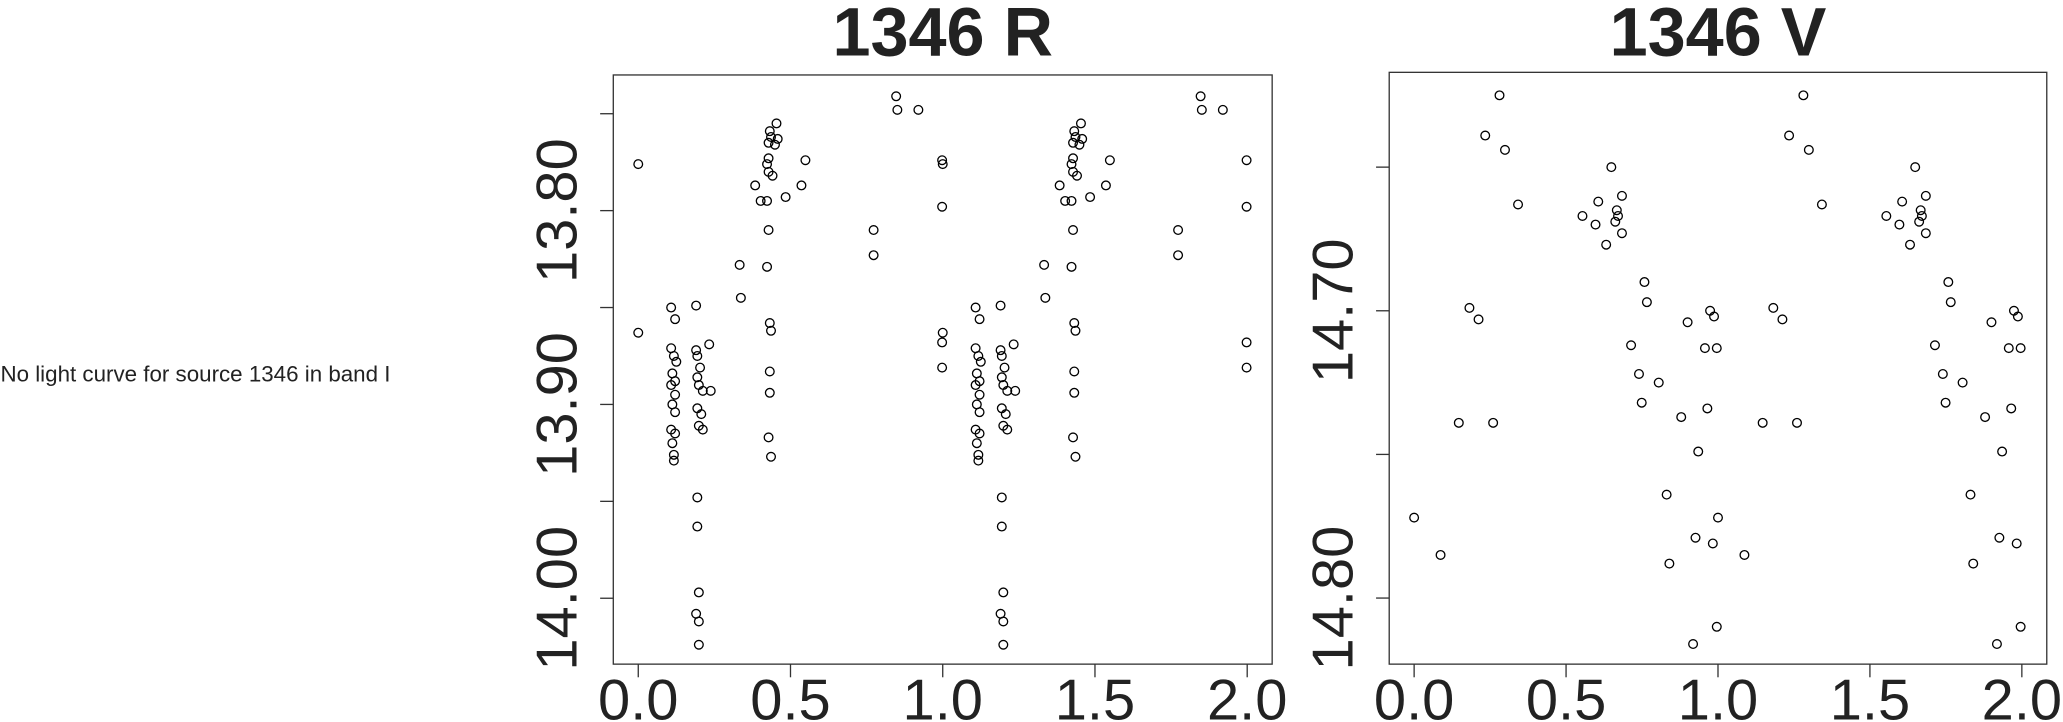 This screenshot has height=722, width=2063. What do you see at coordinates (1718, 35) in the screenshot?
I see `chart-title: 1346 V` at bounding box center [1718, 35].